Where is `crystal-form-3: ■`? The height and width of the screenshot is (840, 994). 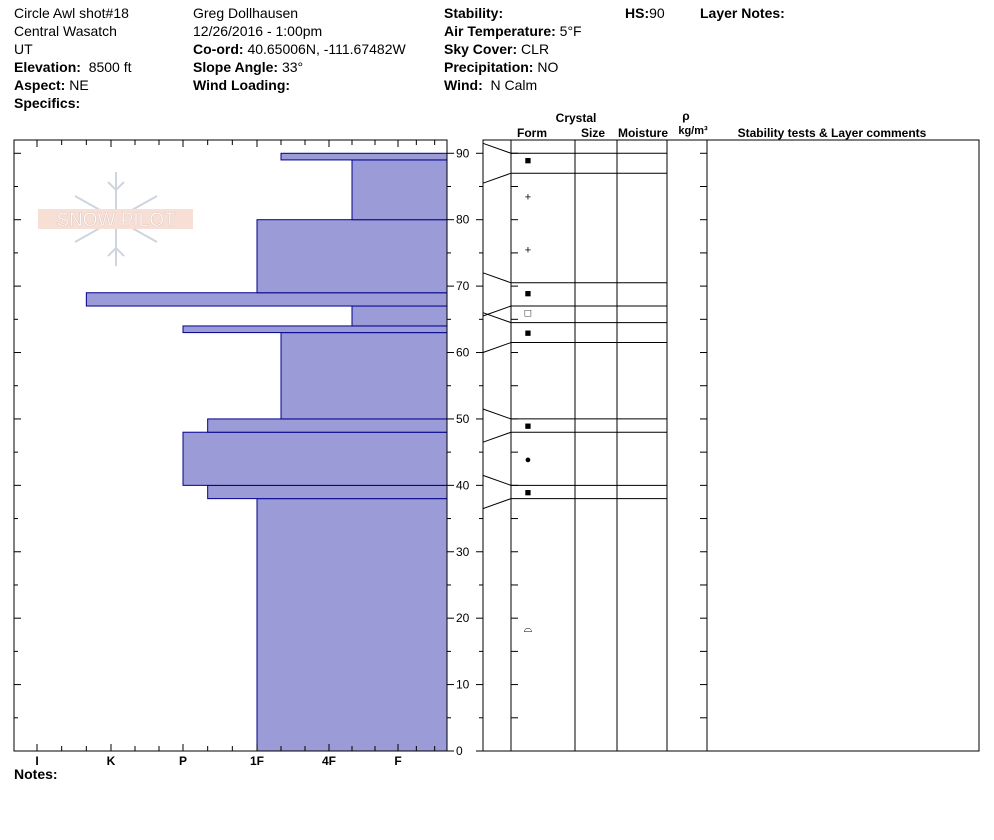
crystal-form-3: ■ is located at coordinates (528, 294).